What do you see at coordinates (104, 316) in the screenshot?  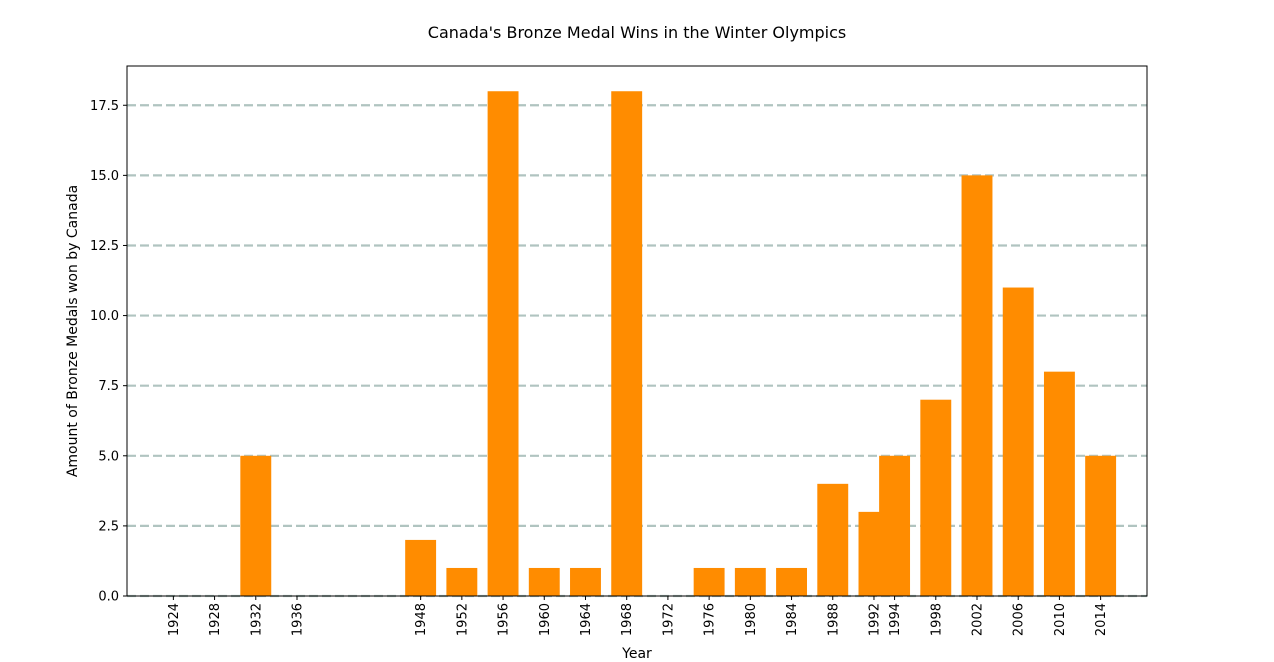 I see `y-tick-label: 10.0` at bounding box center [104, 316].